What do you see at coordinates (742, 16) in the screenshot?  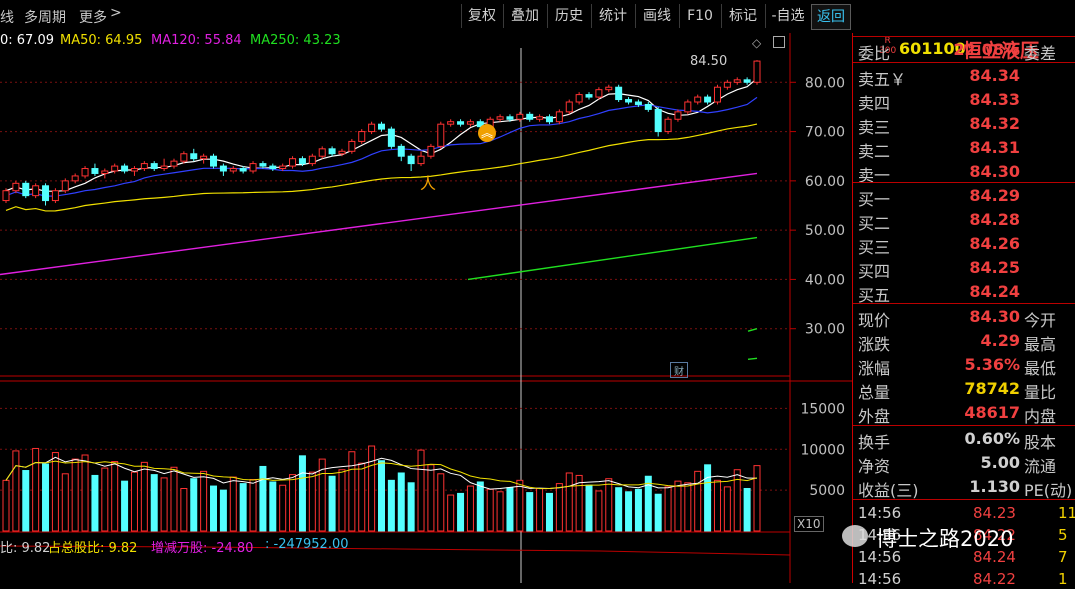 I see `mark-button: 标记` at bounding box center [742, 16].